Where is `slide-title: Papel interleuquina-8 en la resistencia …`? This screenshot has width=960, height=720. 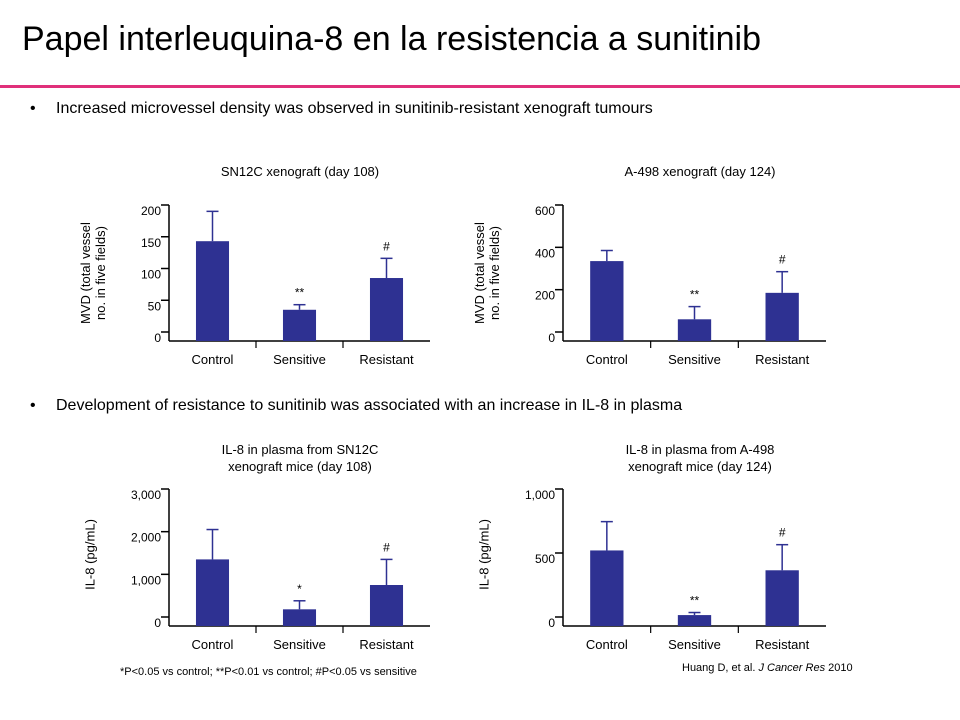
slide-title: Papel interleuquina-8 en la resistencia … is located at coordinates (392, 39).